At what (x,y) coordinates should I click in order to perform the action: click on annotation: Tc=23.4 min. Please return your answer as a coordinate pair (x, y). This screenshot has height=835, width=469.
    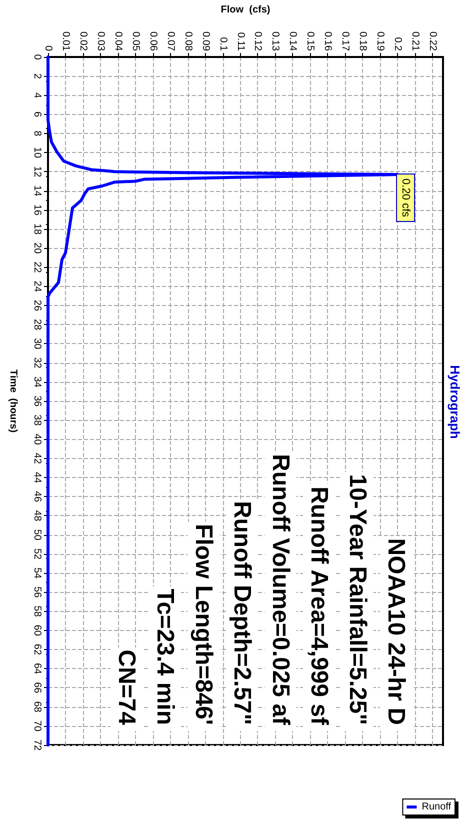
    Looking at the image, I should click on (165, 656).